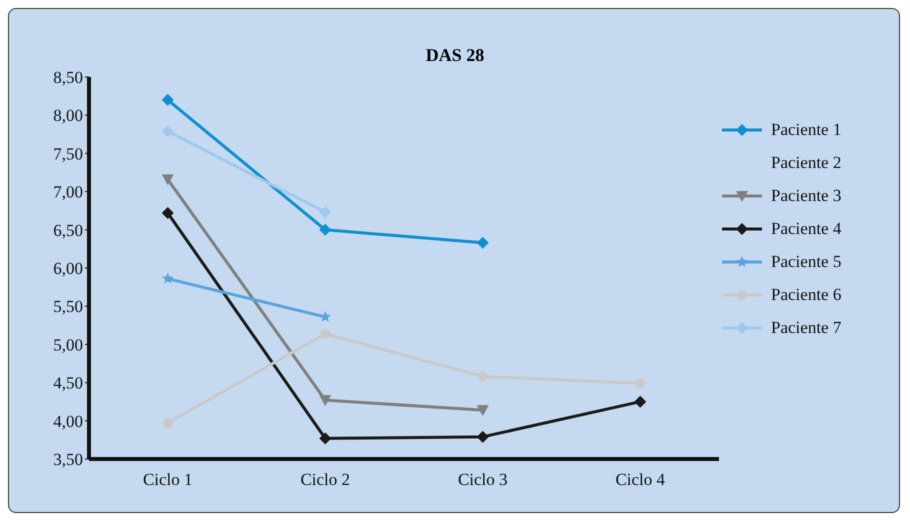 The width and height of the screenshot is (910, 523). Describe the element at coordinates (68, 192) in the screenshot. I see `y-tick-label: 7,00` at that location.